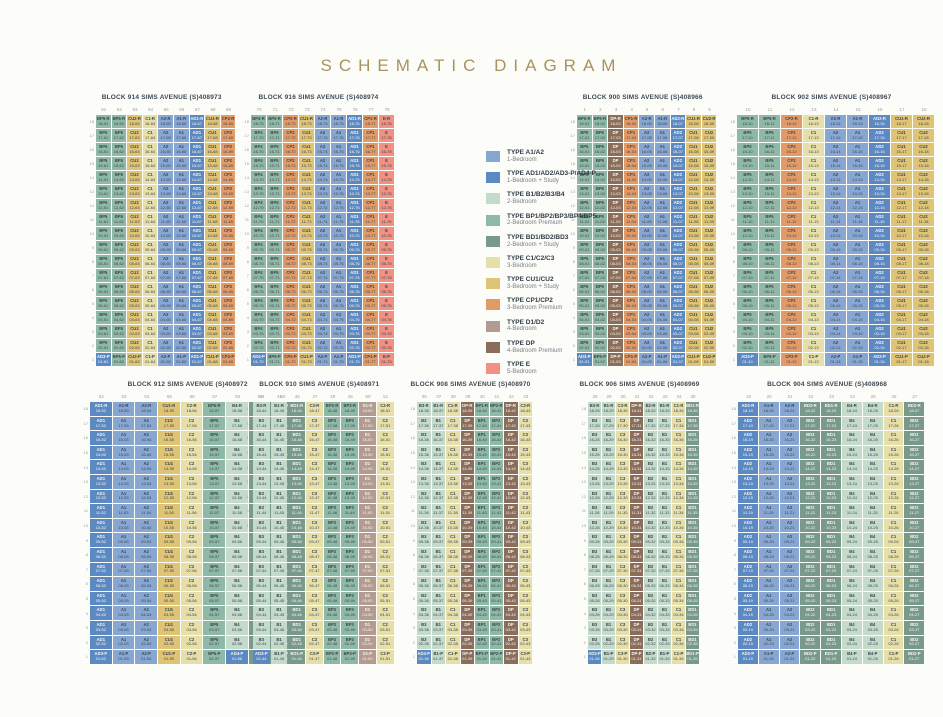 This screenshot has height=717, width=943. I want to click on unit-number: 18-32, so click(650, 410).